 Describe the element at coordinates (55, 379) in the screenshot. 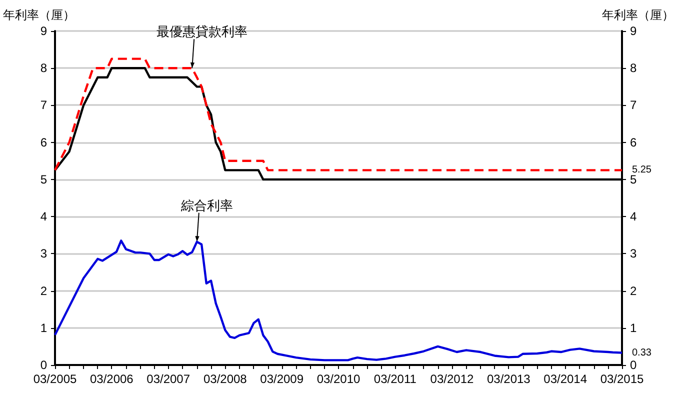

I see `x-tick-label: 03/2005` at that location.